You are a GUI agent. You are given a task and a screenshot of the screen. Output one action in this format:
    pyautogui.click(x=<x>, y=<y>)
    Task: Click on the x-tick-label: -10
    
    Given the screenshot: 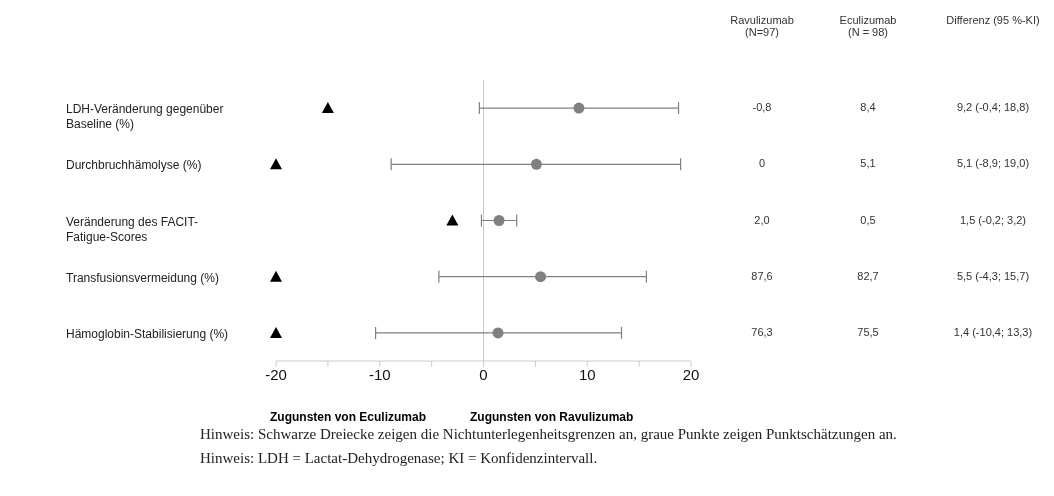 What is the action you would take?
    pyautogui.click(x=379, y=374)
    